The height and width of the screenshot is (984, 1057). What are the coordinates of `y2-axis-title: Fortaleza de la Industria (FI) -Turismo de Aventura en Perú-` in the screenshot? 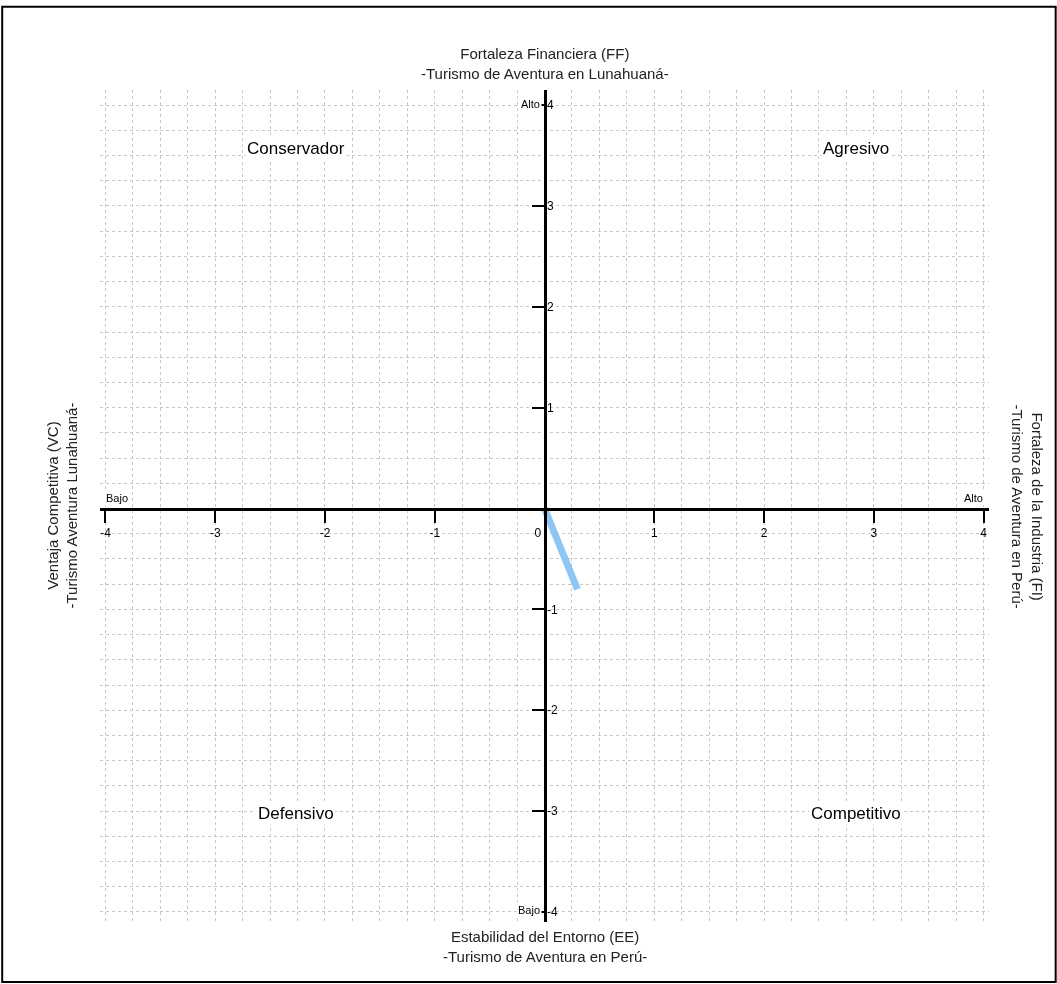 It's located at (1027, 506).